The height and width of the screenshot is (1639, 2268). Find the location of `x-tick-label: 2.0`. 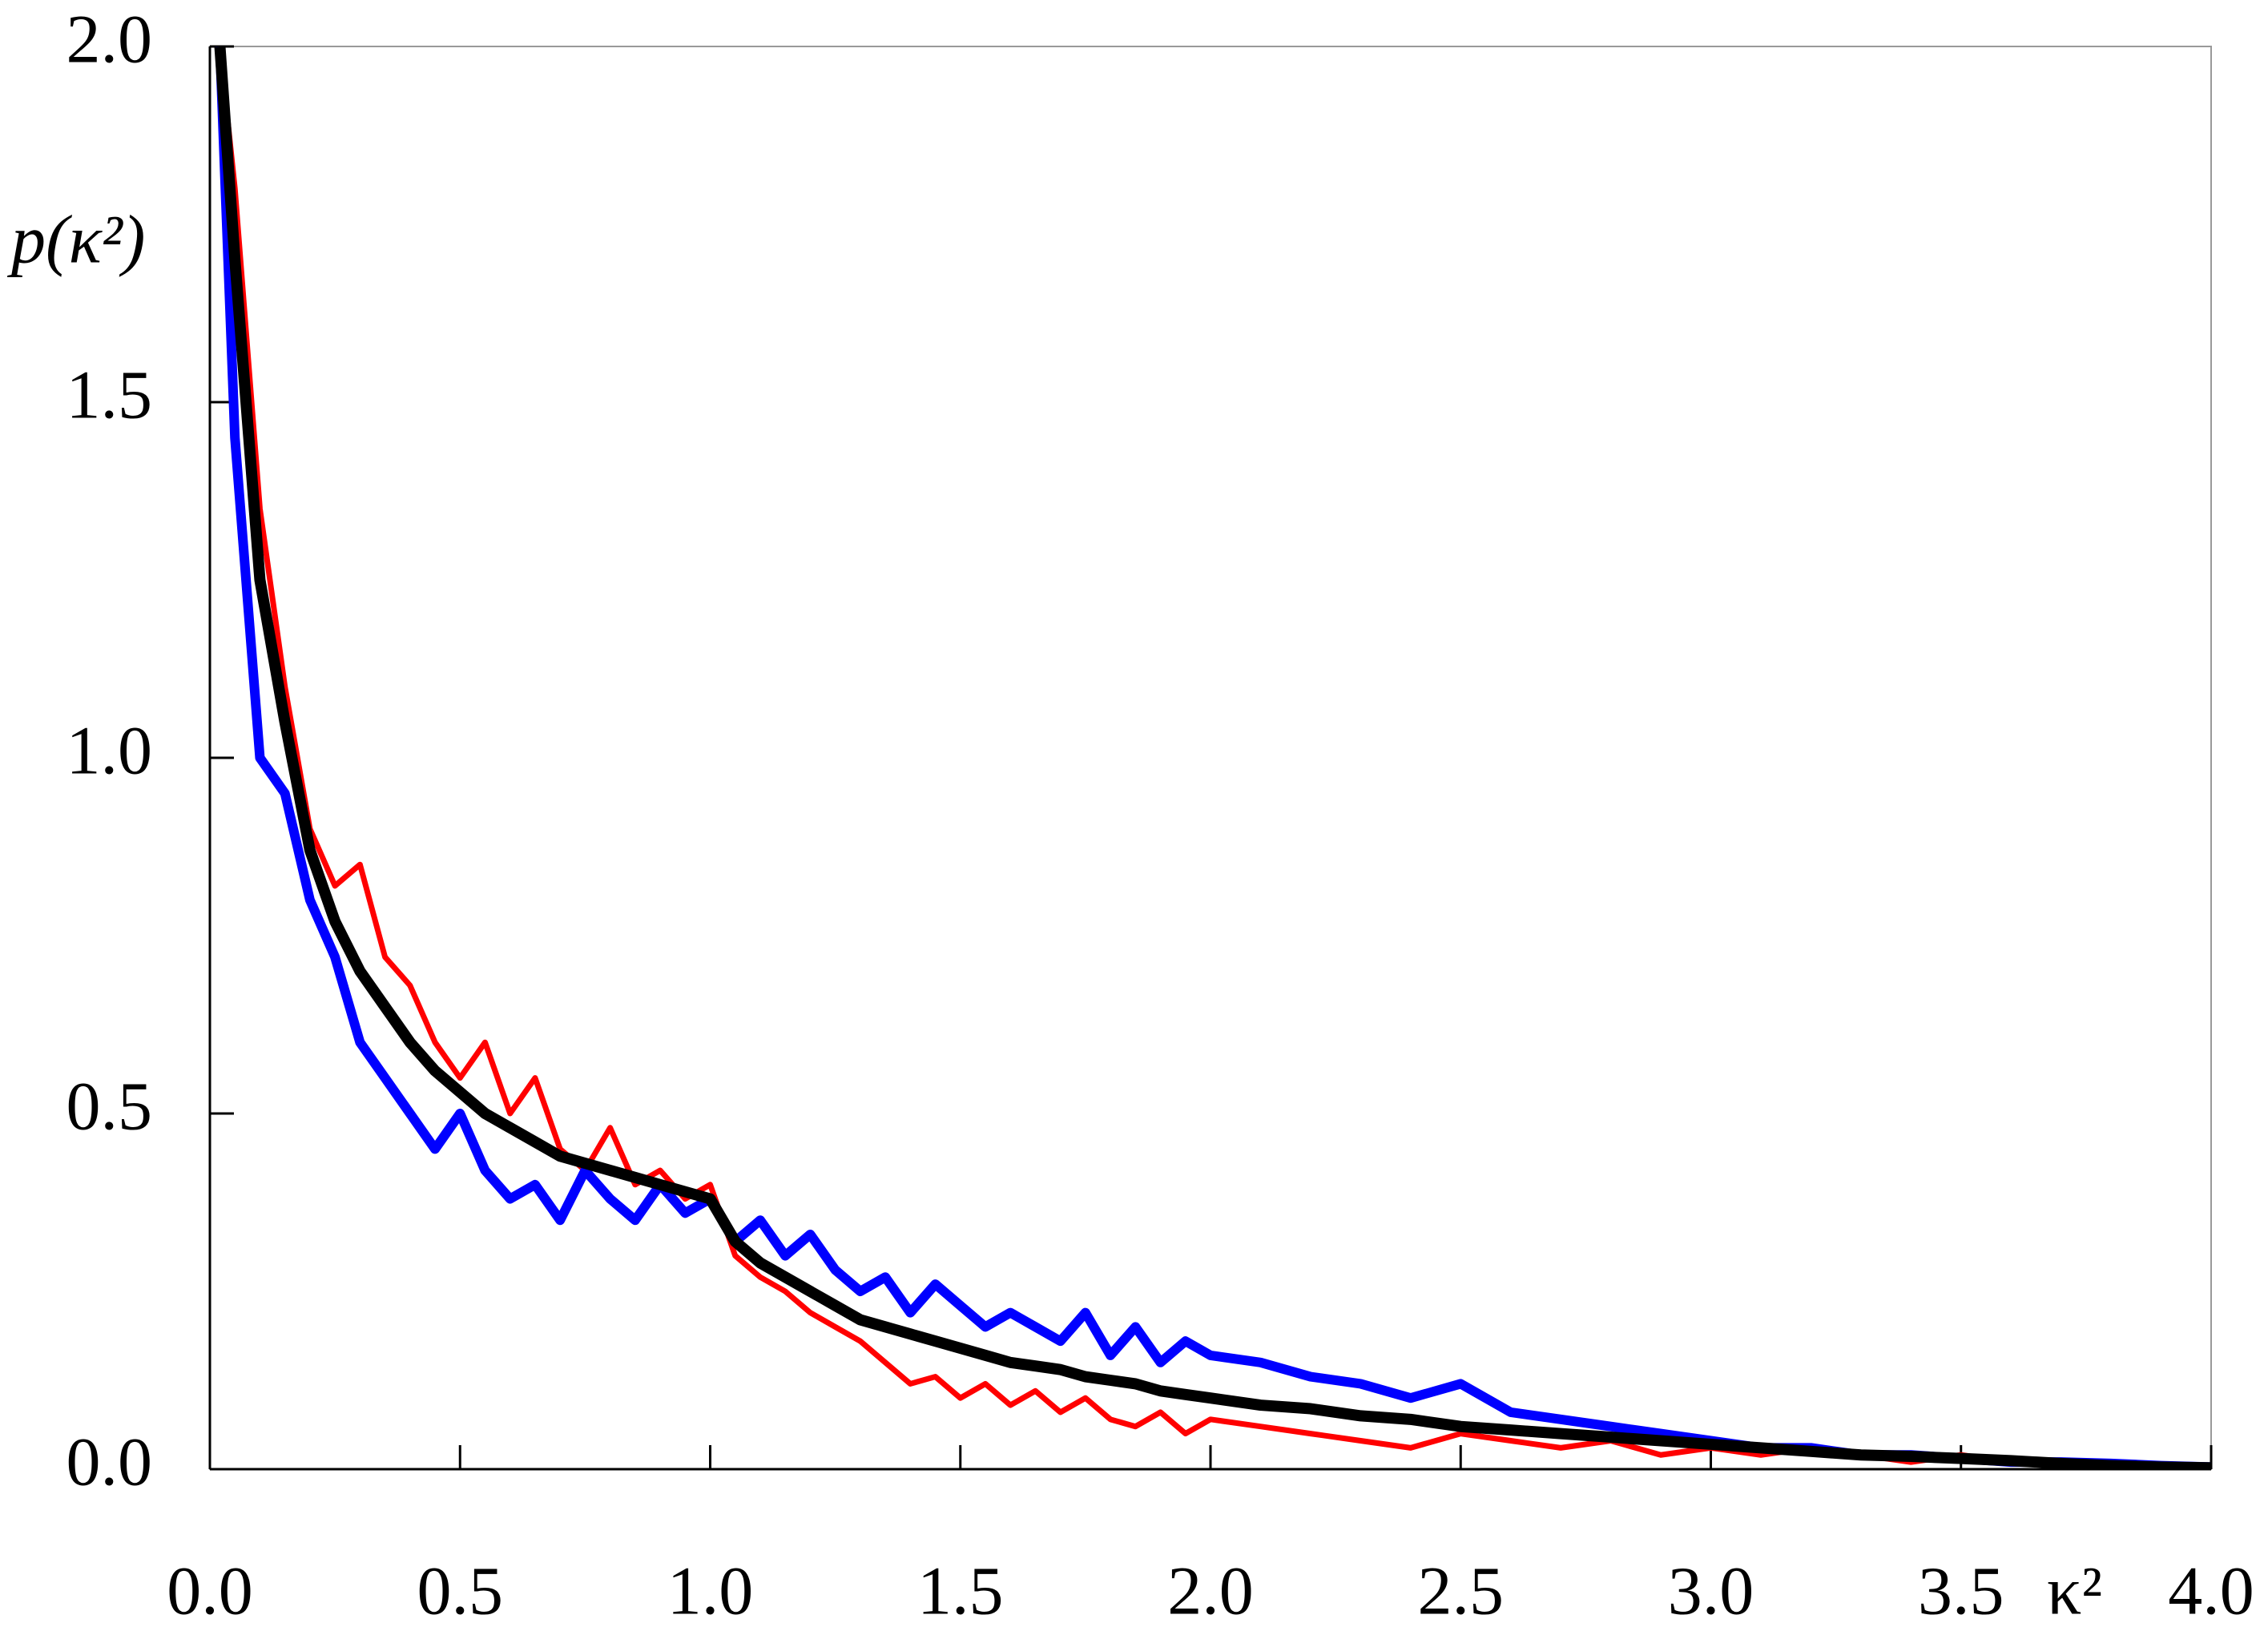

x-tick-label: 2.0 is located at coordinates (1211, 1590).